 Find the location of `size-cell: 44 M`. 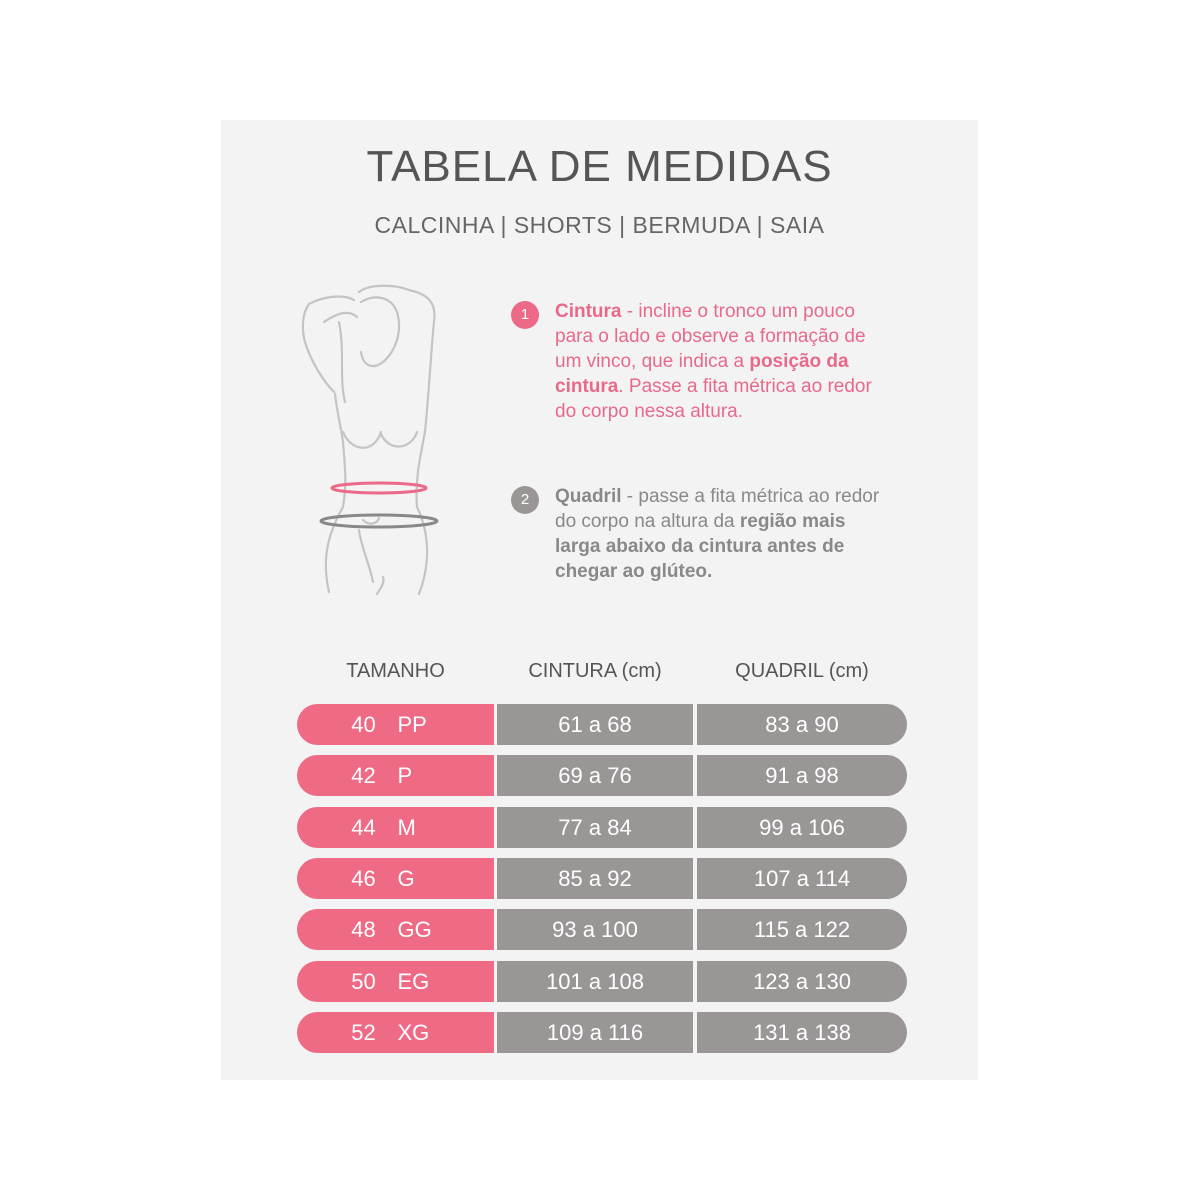

size-cell: 44 M is located at coordinates (395, 827).